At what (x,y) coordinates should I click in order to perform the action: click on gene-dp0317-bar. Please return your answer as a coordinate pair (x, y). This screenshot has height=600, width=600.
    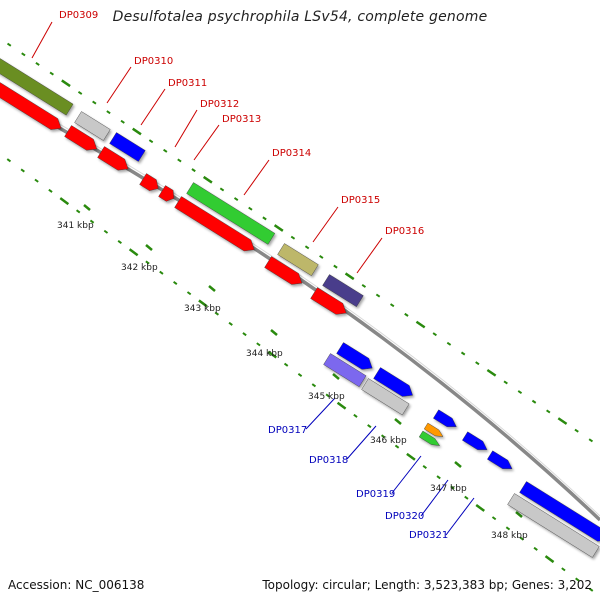
    Looking at the image, I should click on (345, 370).